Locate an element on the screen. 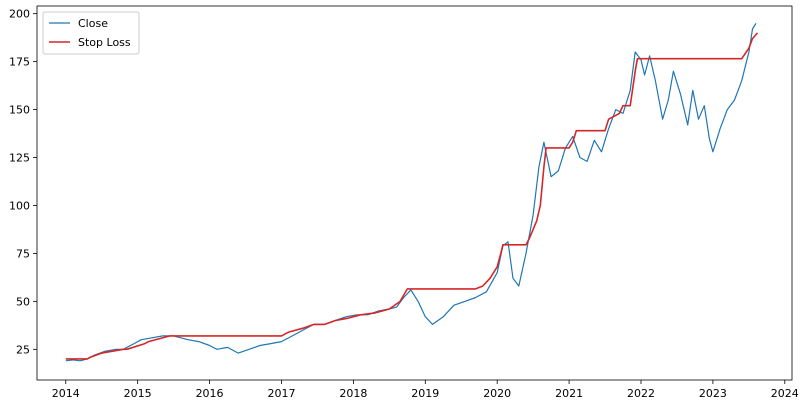  y-tick-label: 25 is located at coordinates (23, 349).